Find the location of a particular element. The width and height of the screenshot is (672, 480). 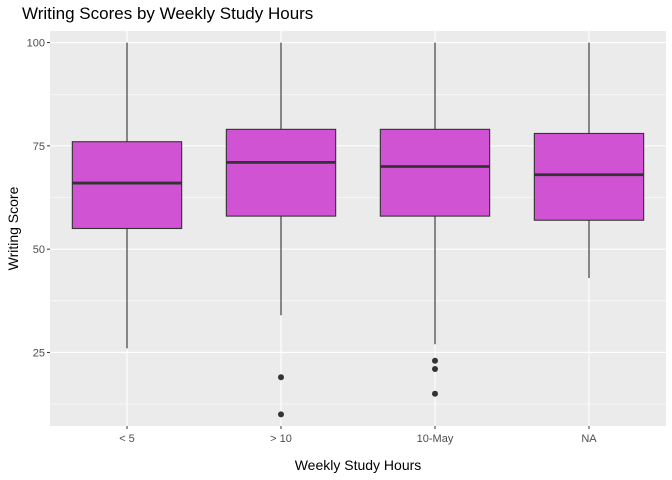

y-tick-label: 100 is located at coordinates (36, 44).